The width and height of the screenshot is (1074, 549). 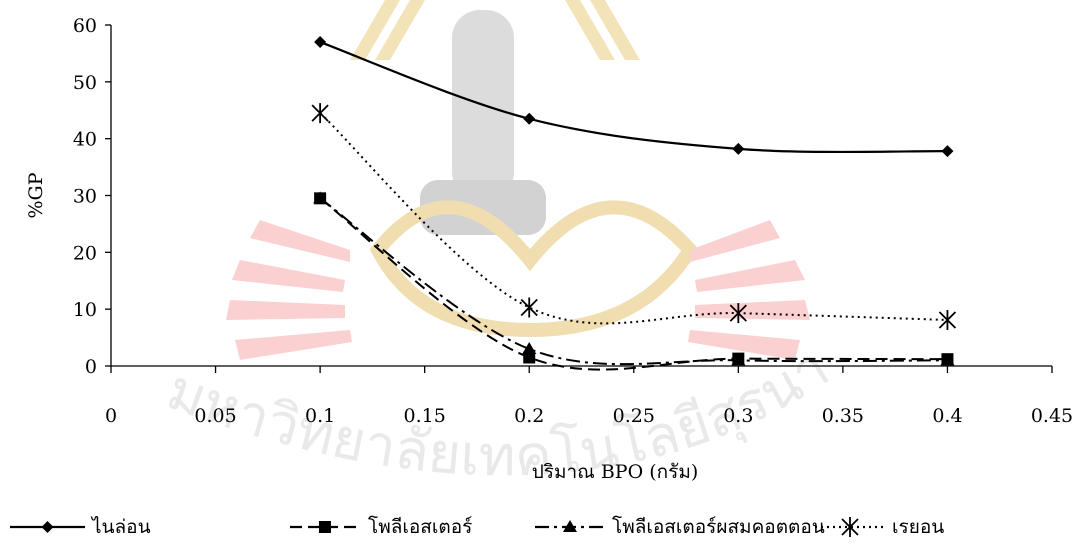 I want to click on legend-label-0: ไนล่อน, so click(x=120, y=527).